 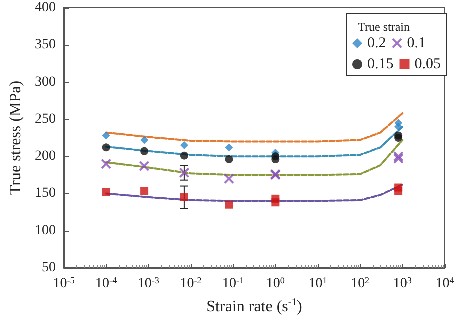 What do you see at coordinates (377, 44) in the screenshot?
I see `legend-label: 0.2` at bounding box center [377, 44].